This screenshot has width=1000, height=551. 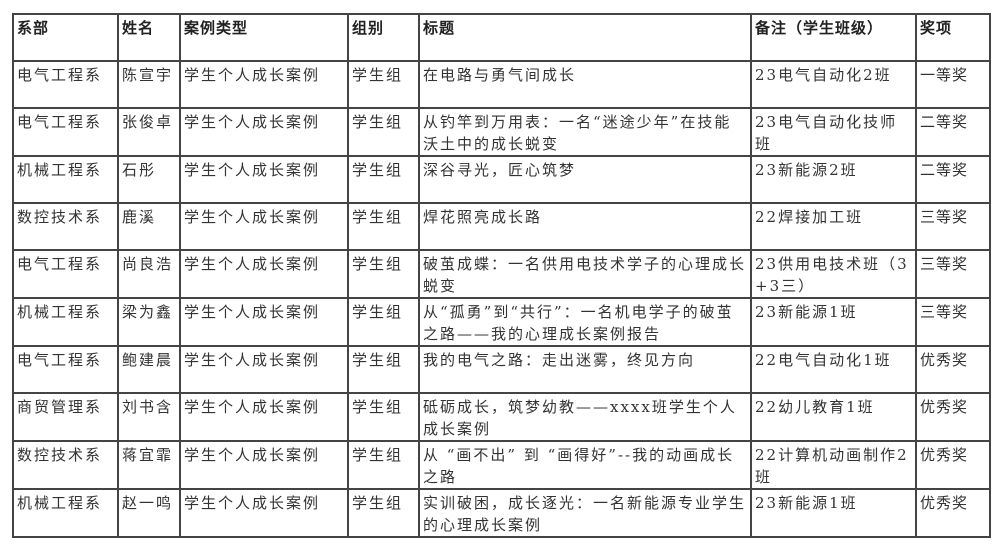 I want to click on cell-case-title: 深谷寻光，匠心筑梦, so click(x=585, y=179).